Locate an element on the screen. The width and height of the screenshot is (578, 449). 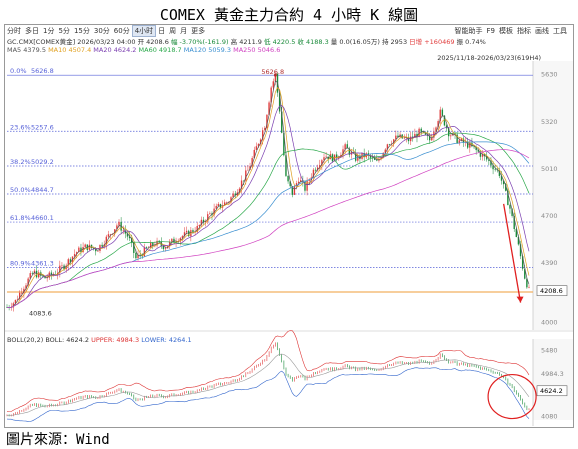
low-value: 低 4220.5 is located at coordinates (280, 42).